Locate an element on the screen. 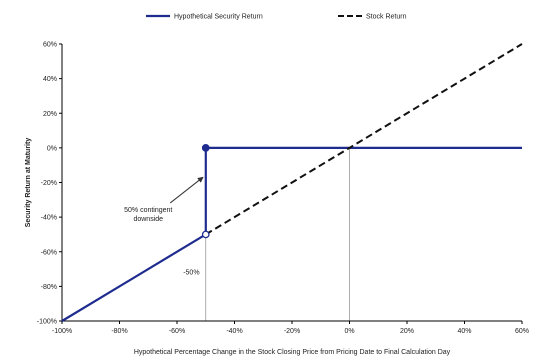  x-tick-label: -40% is located at coordinates (234, 331).